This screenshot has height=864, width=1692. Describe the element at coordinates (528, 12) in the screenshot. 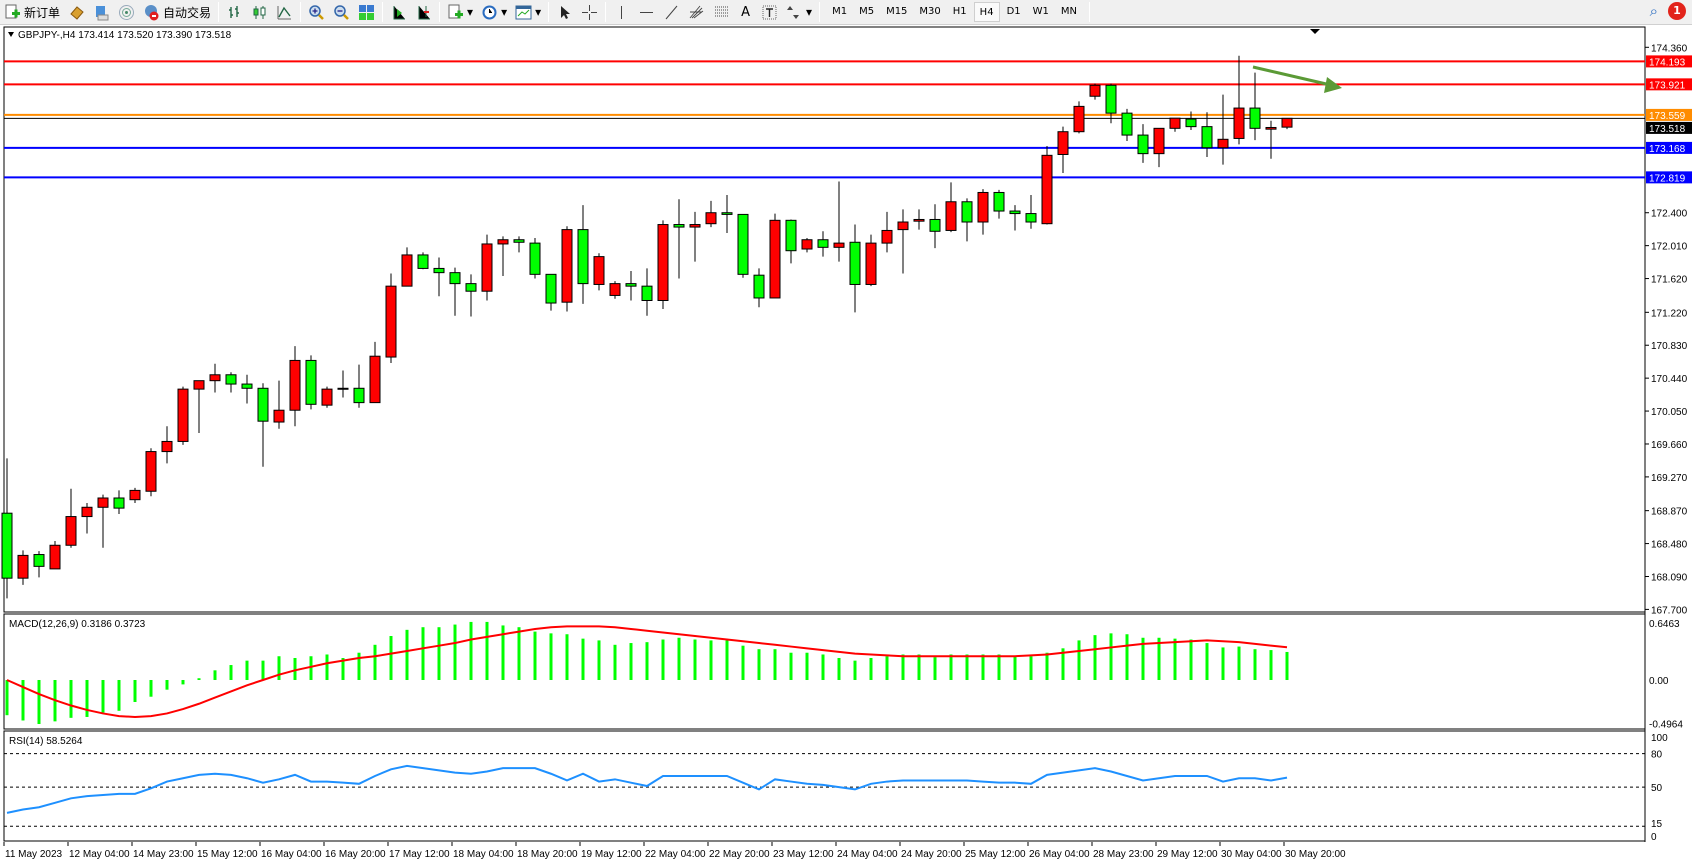

I see `templates-button: ▾` at that location.